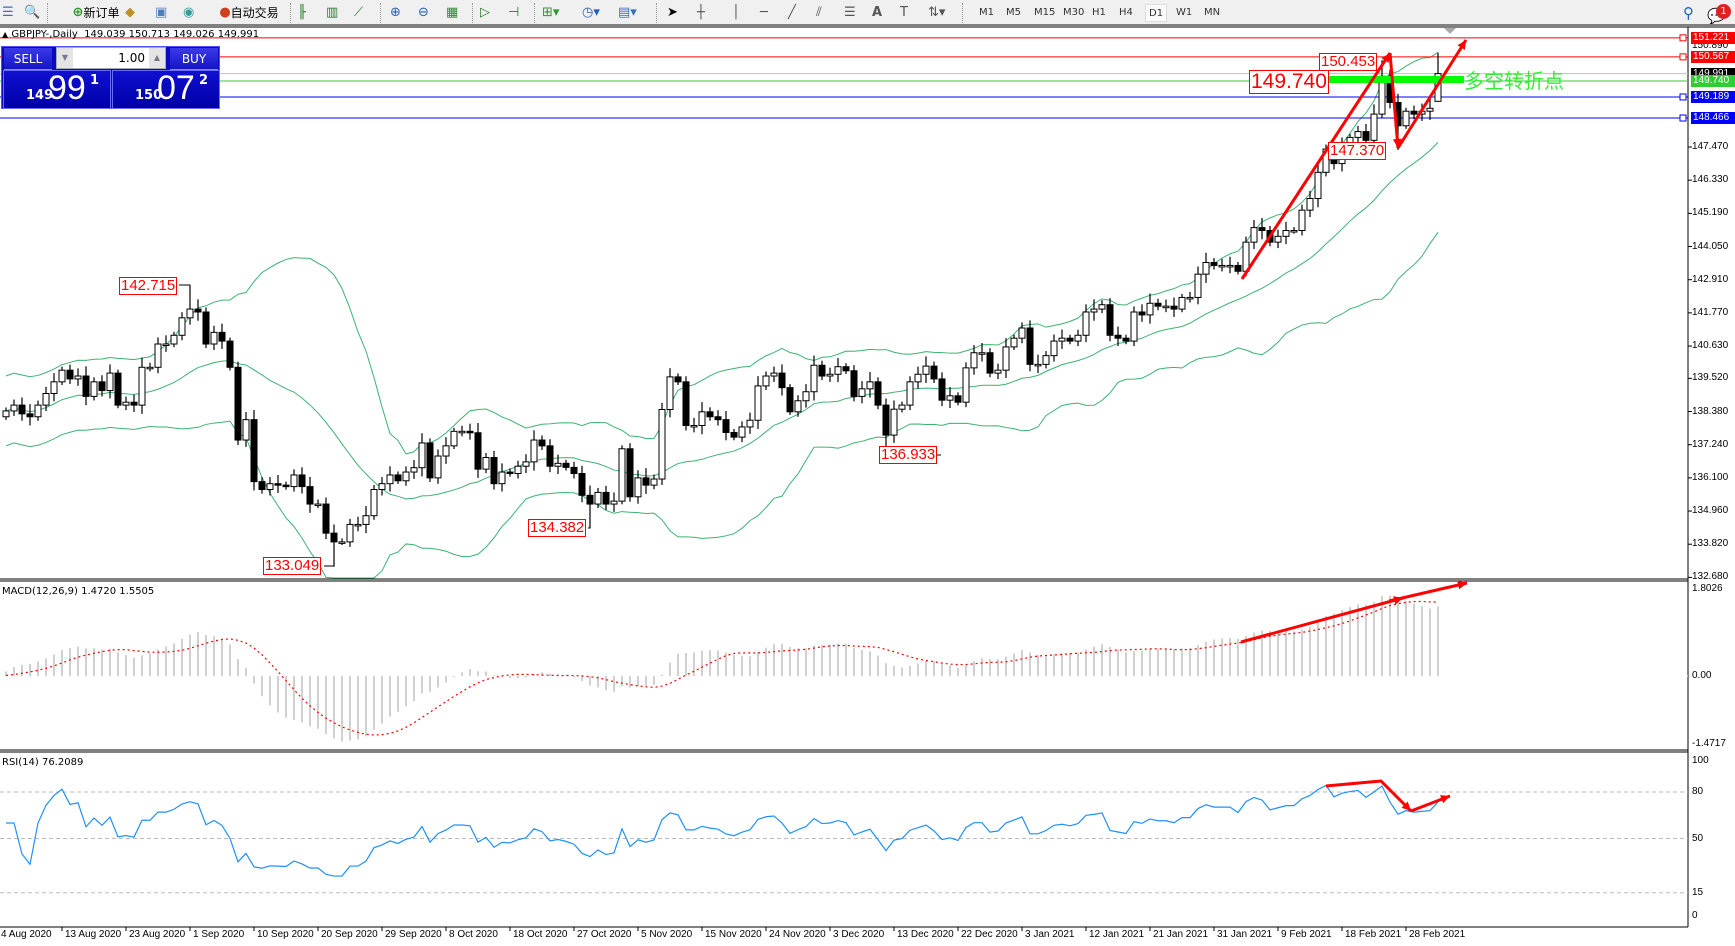  Describe the element at coordinates (877, 12) in the screenshot. I see `text-icon: A` at that location.